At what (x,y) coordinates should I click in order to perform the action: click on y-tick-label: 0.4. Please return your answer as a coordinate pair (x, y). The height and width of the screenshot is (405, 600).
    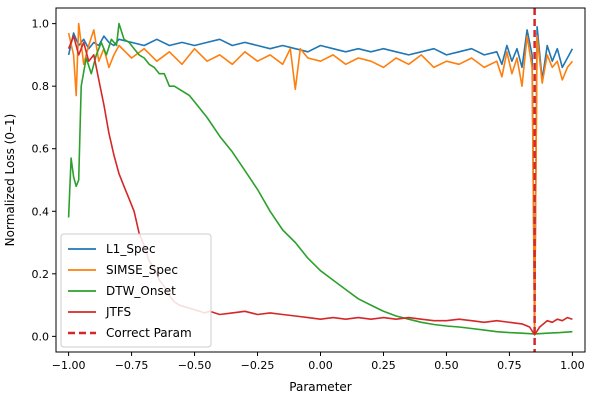
    Looking at the image, I should click on (41, 211).